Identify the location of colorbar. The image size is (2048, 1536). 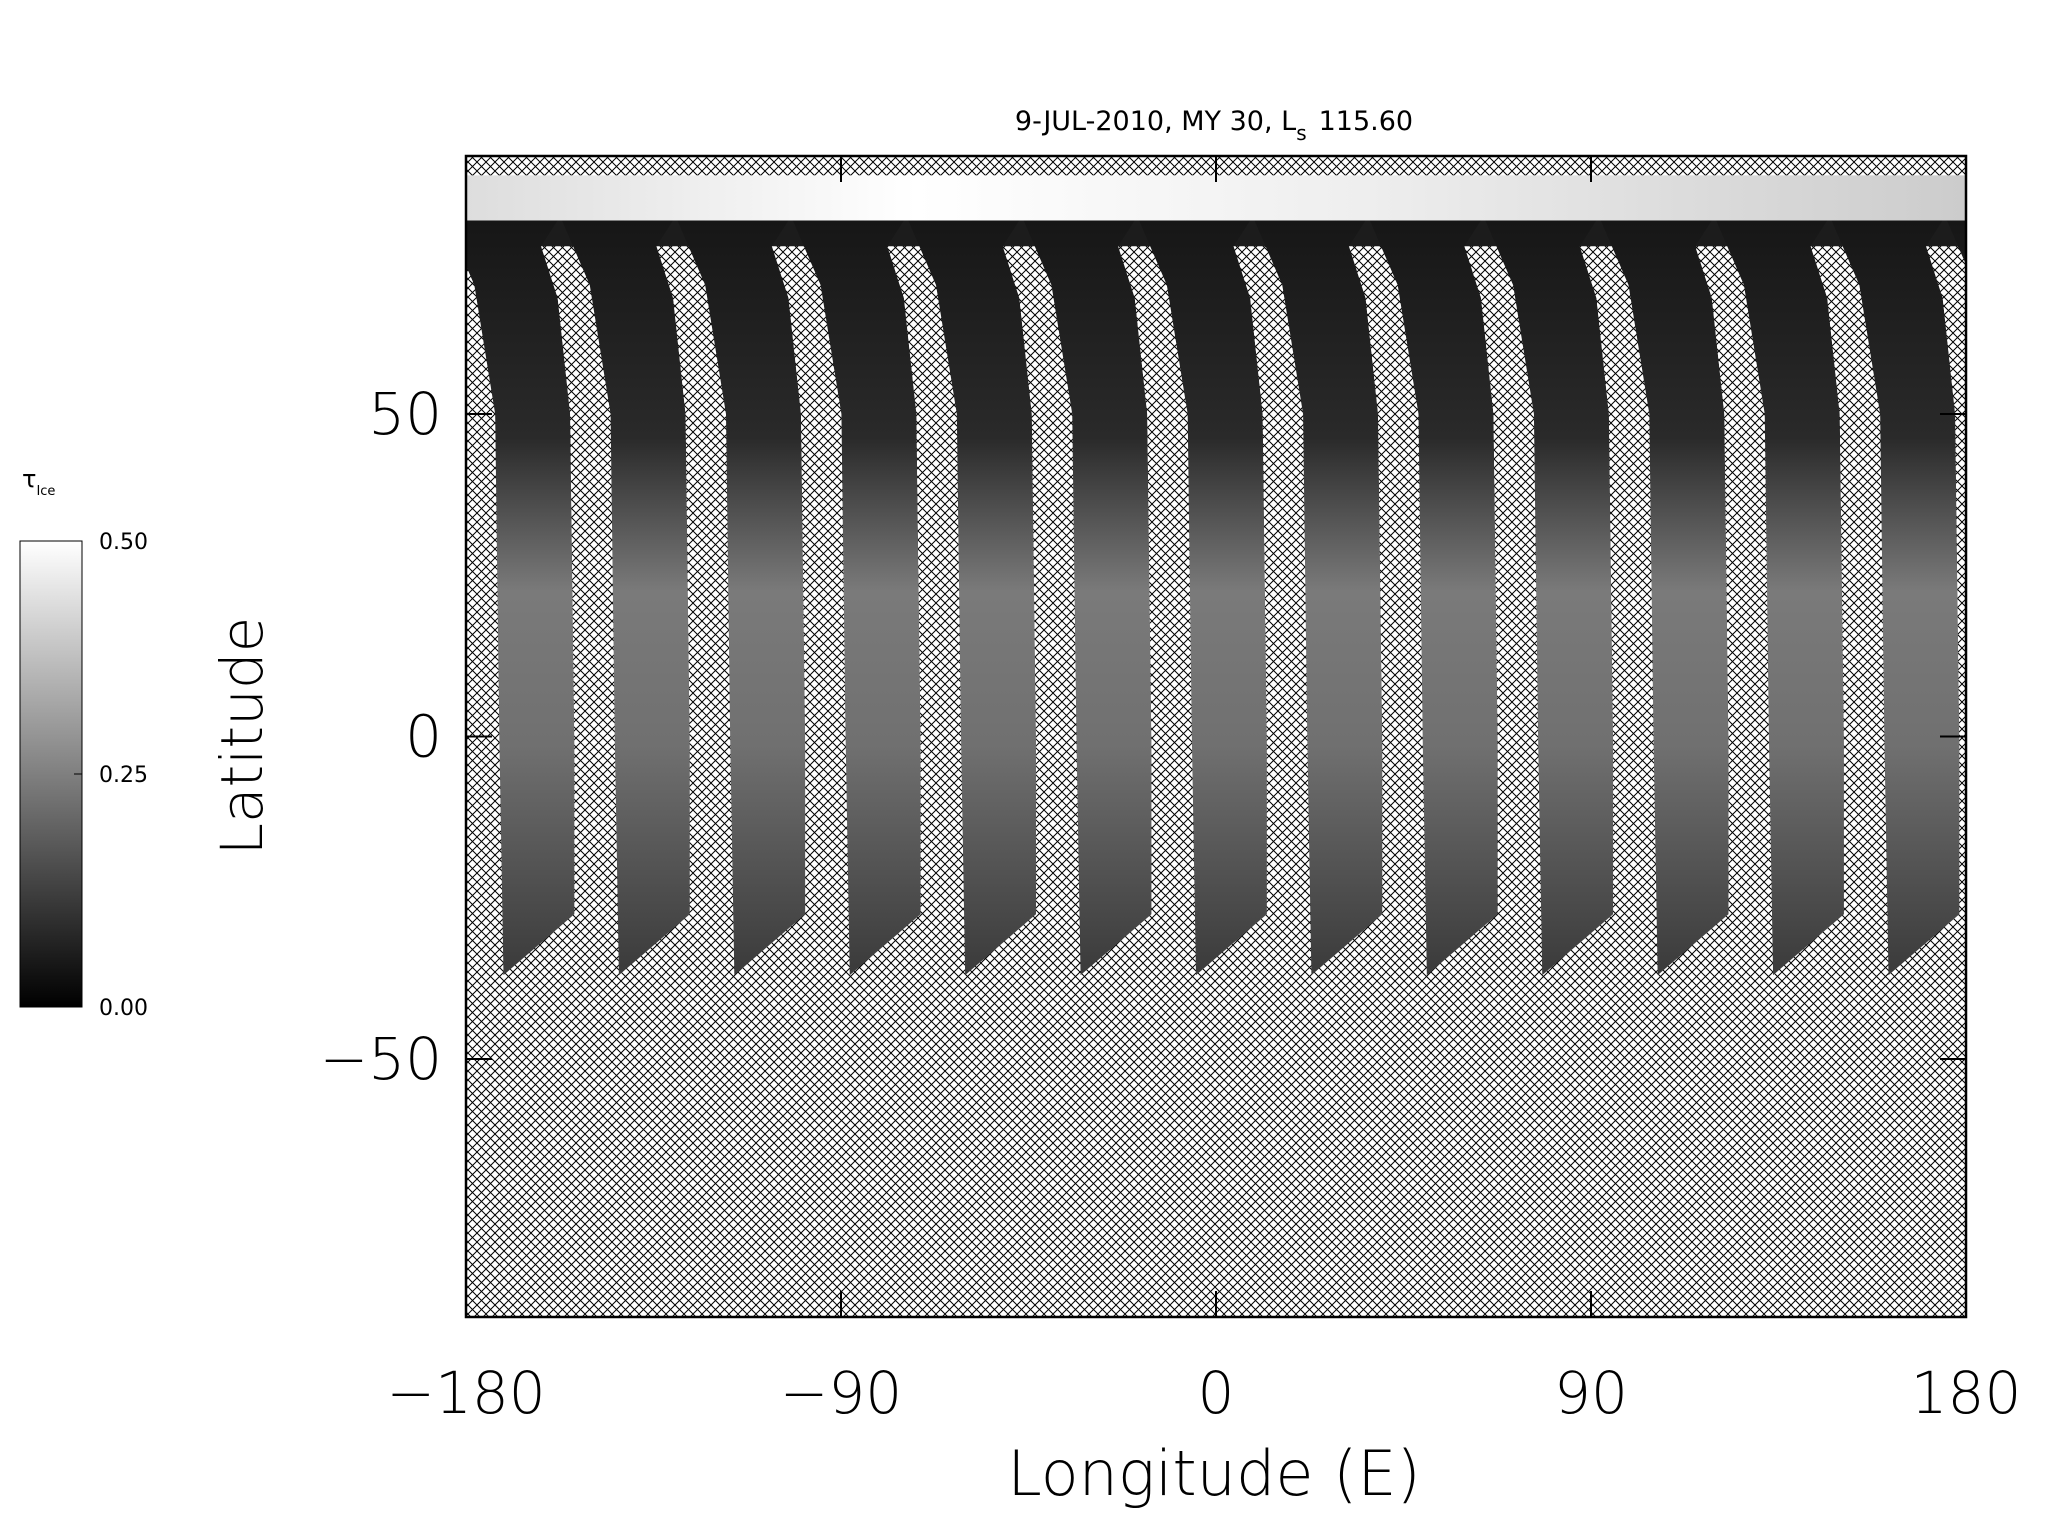
(51, 774).